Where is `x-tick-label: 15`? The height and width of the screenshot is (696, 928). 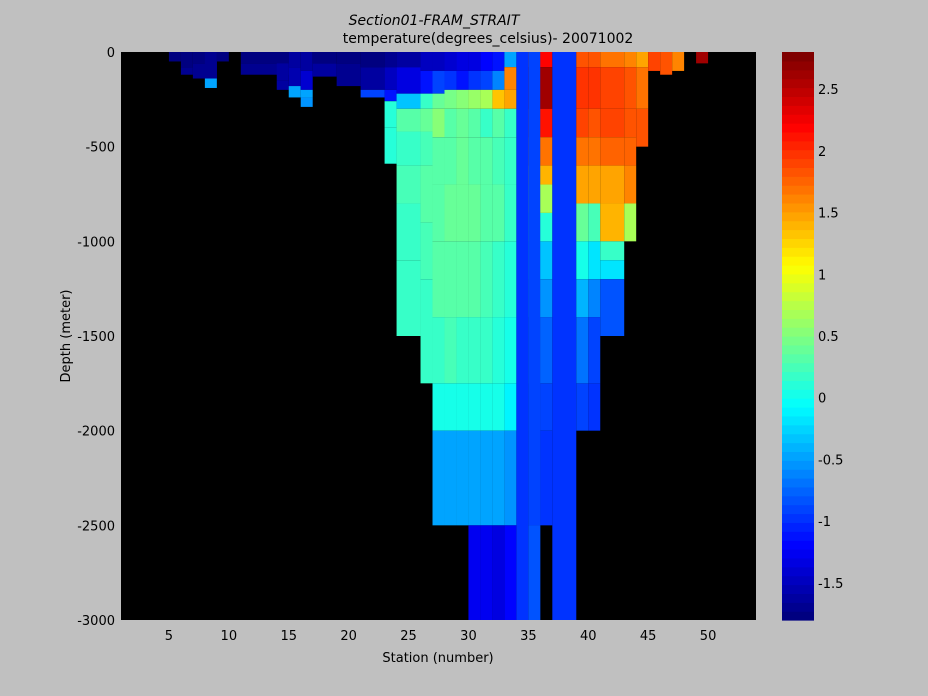
x-tick-label: 15 is located at coordinates (288, 636).